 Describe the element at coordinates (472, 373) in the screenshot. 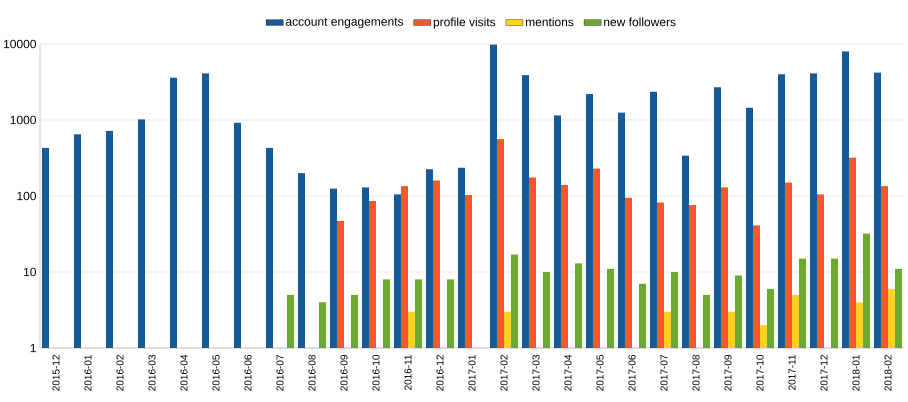

I see `x-tick-label: 2017-01` at that location.